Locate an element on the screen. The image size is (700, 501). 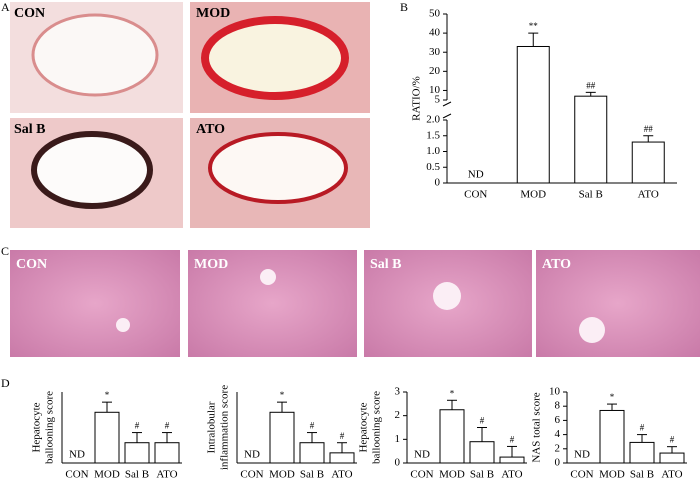
y-tick-label: 1.0 is located at coordinates (433, 151).